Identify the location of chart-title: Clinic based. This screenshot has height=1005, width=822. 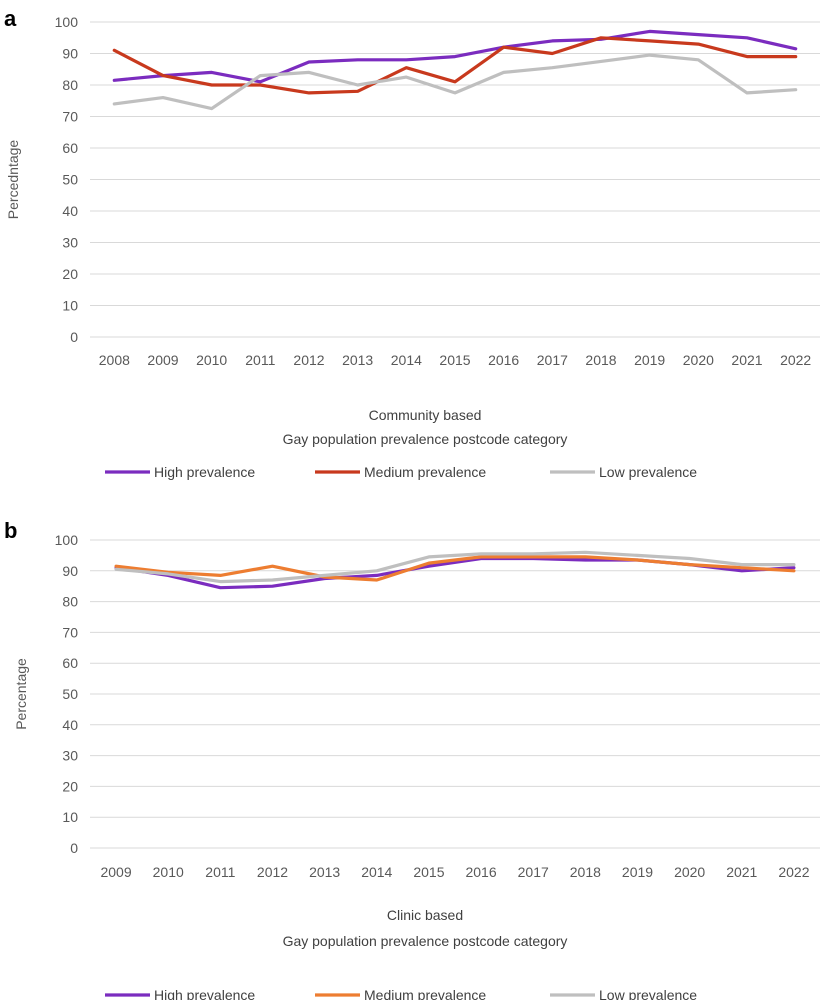
(425, 915).